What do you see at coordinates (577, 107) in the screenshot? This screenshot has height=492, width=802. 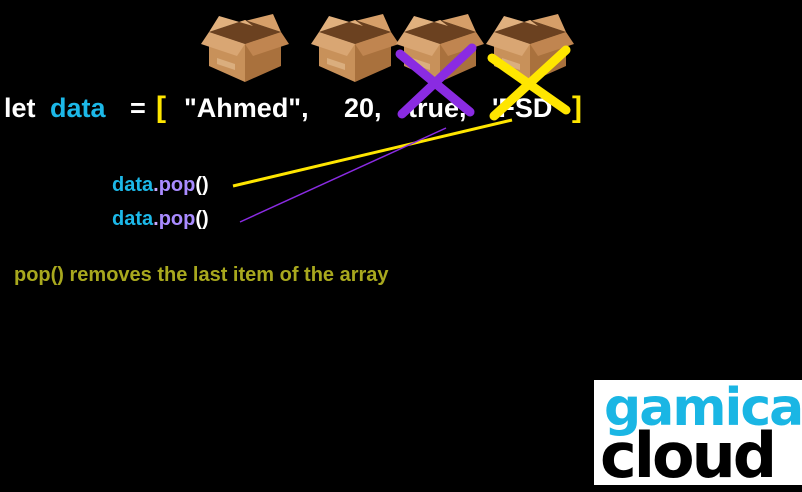 I see `close-bracket: ]` at bounding box center [577, 107].